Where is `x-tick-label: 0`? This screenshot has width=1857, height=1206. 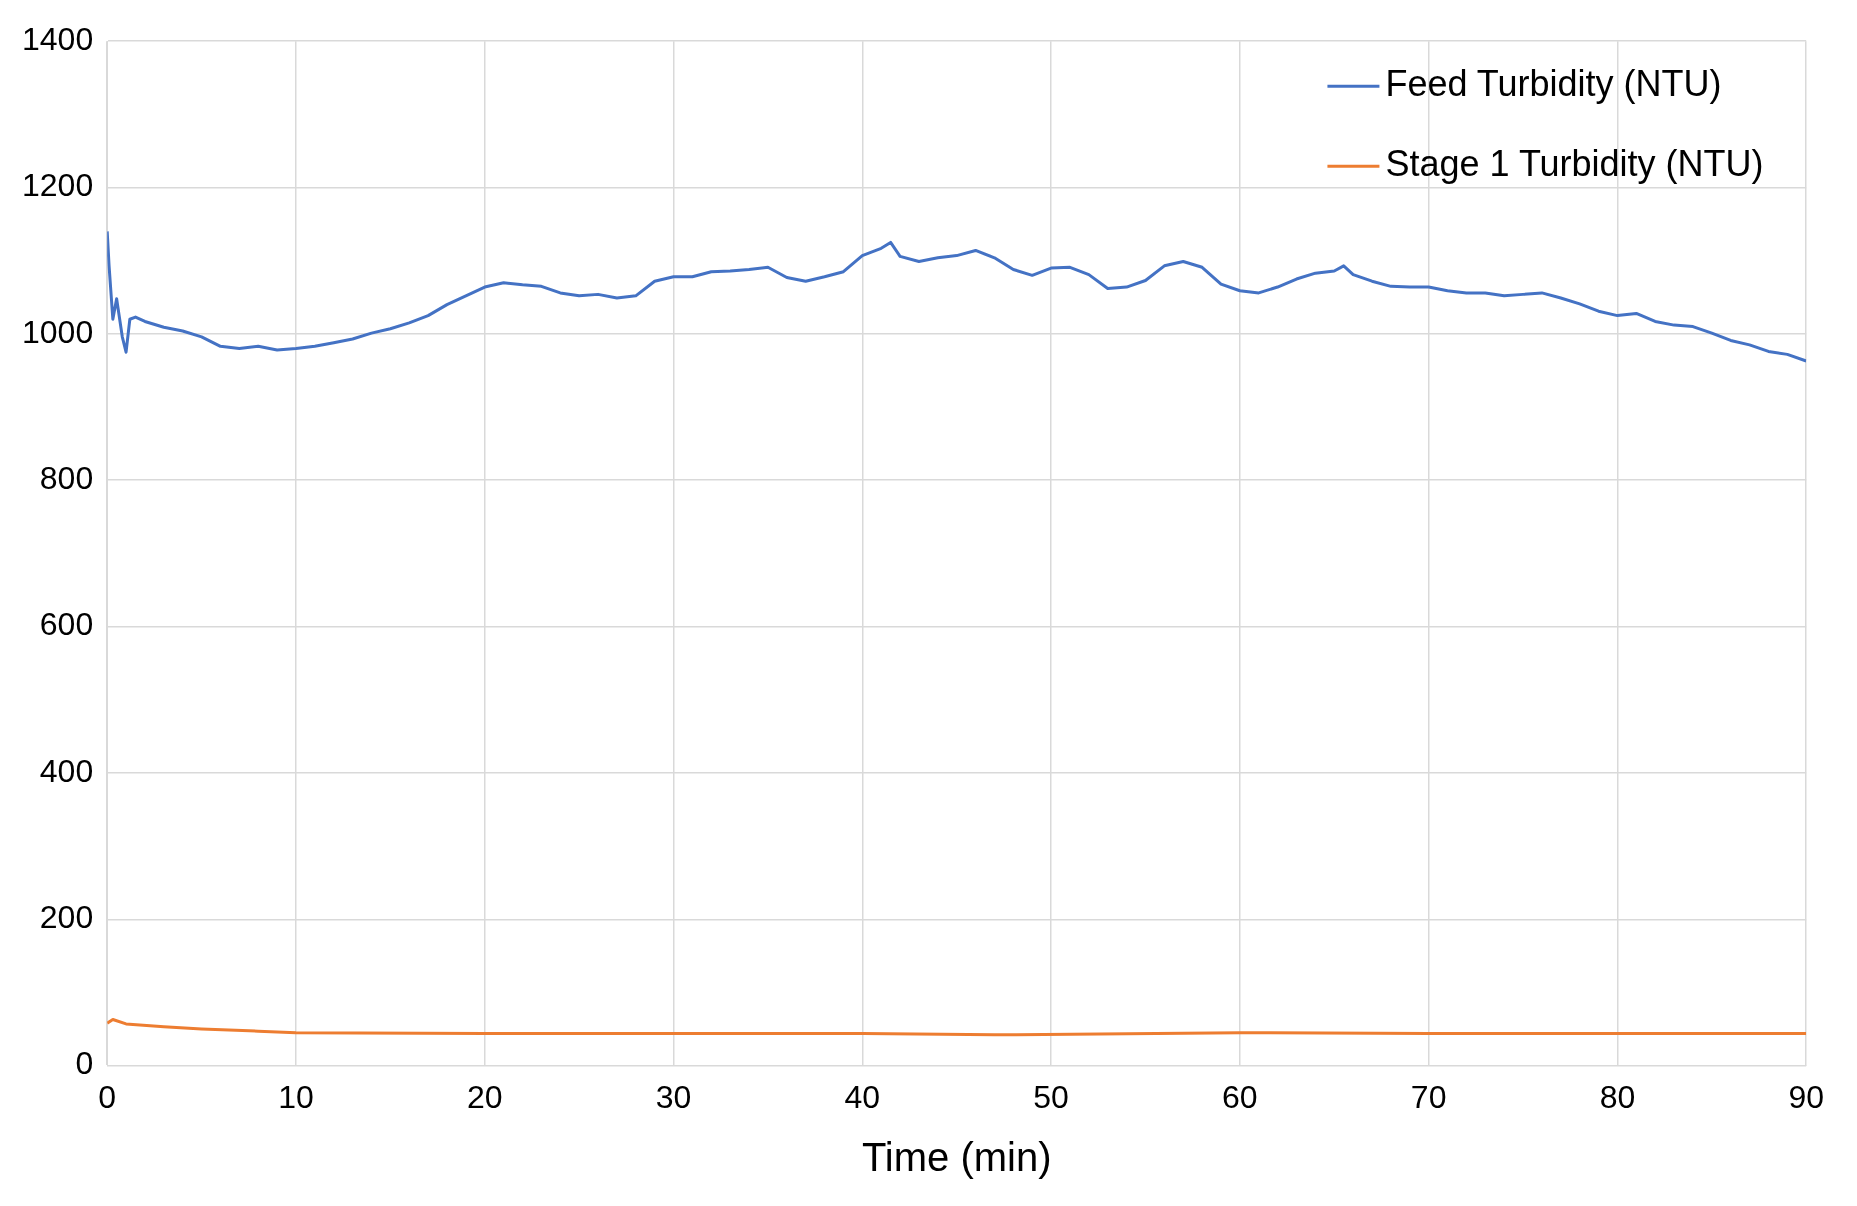
x-tick-label: 0 is located at coordinates (107, 1096).